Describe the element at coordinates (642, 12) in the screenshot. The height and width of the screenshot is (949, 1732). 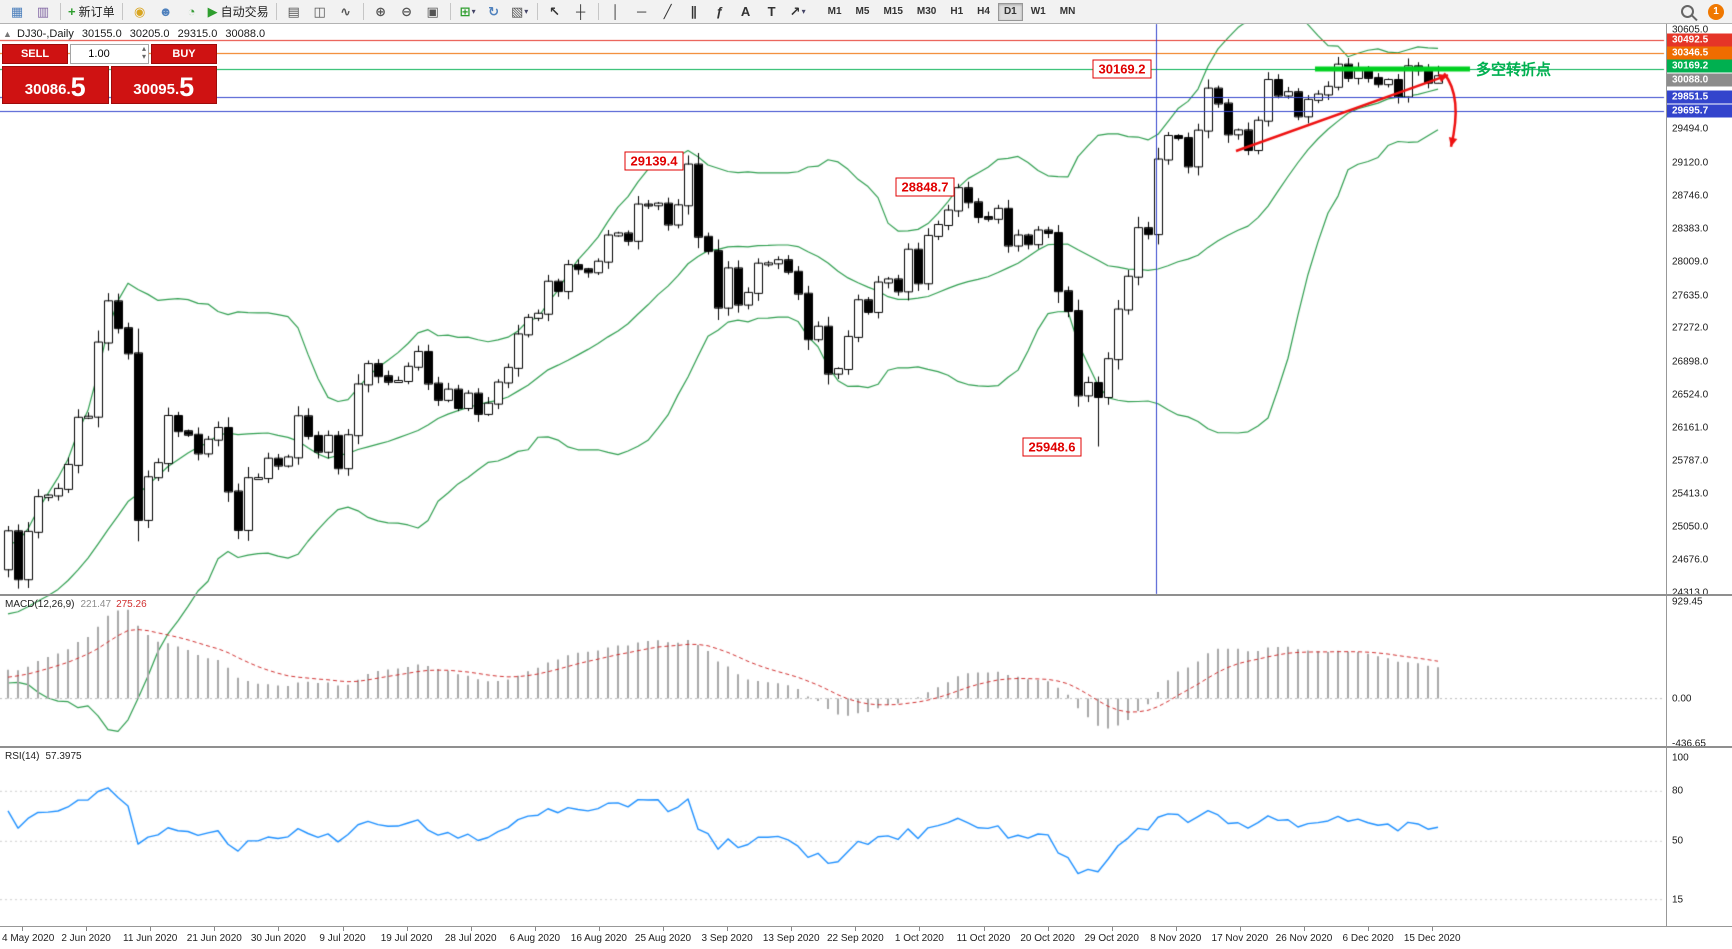
I see `horizontal-line-icon: ─` at that location.